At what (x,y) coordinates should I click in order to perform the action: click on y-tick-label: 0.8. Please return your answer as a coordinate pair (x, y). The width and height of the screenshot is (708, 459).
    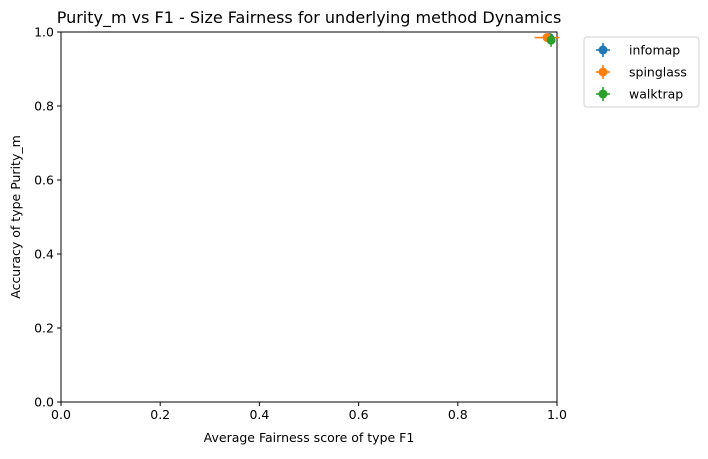
    Looking at the image, I should click on (44, 106).